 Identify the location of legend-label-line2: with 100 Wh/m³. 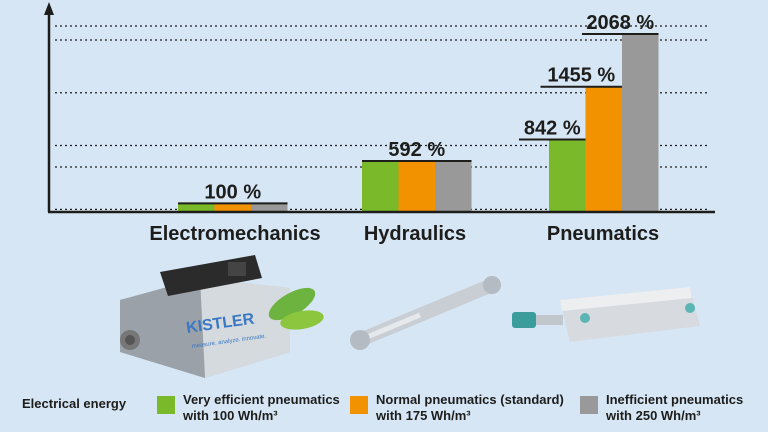
(230, 415).